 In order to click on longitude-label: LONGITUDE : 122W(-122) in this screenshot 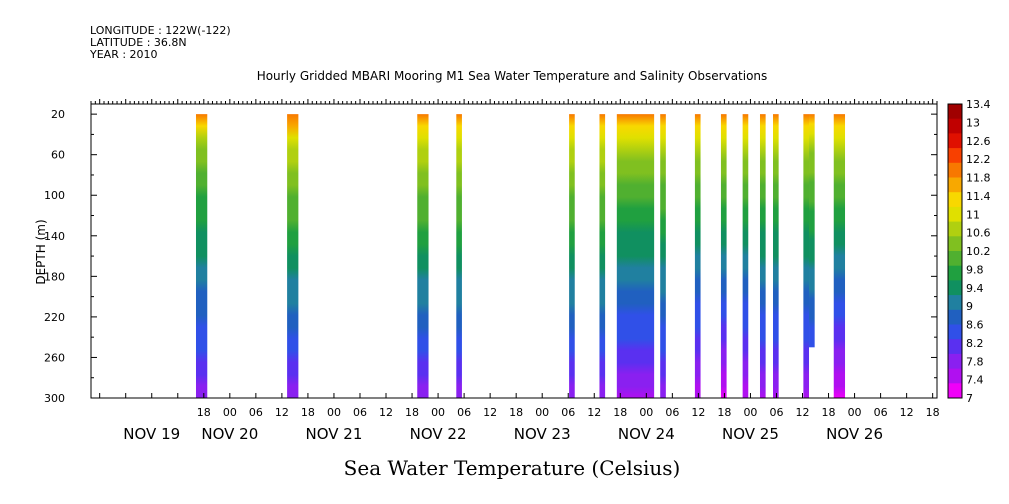, I will do `click(160, 30)`.